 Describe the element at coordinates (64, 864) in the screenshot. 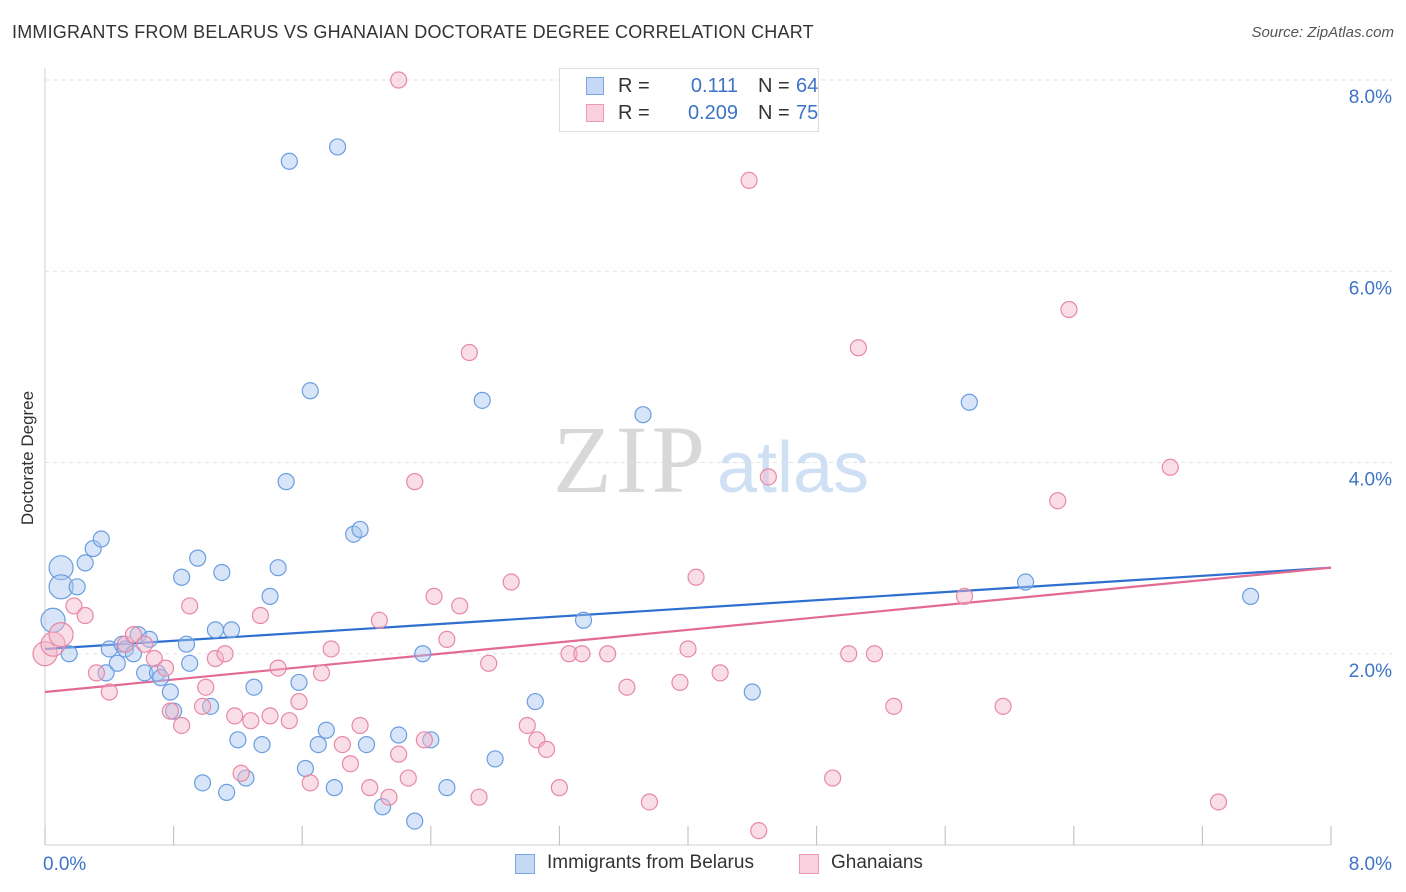

I see `x-tick-label: 0.0%` at that location.